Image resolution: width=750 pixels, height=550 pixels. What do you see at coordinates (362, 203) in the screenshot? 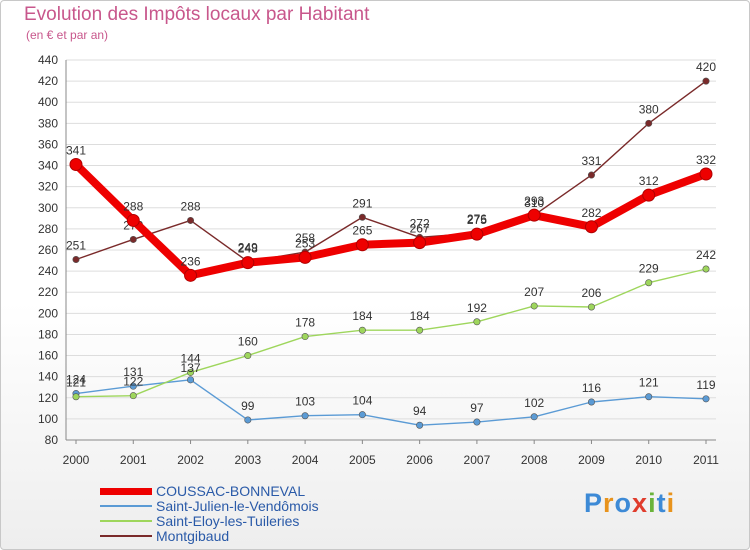
I see `data-label-montgibaud: 291` at bounding box center [362, 203].